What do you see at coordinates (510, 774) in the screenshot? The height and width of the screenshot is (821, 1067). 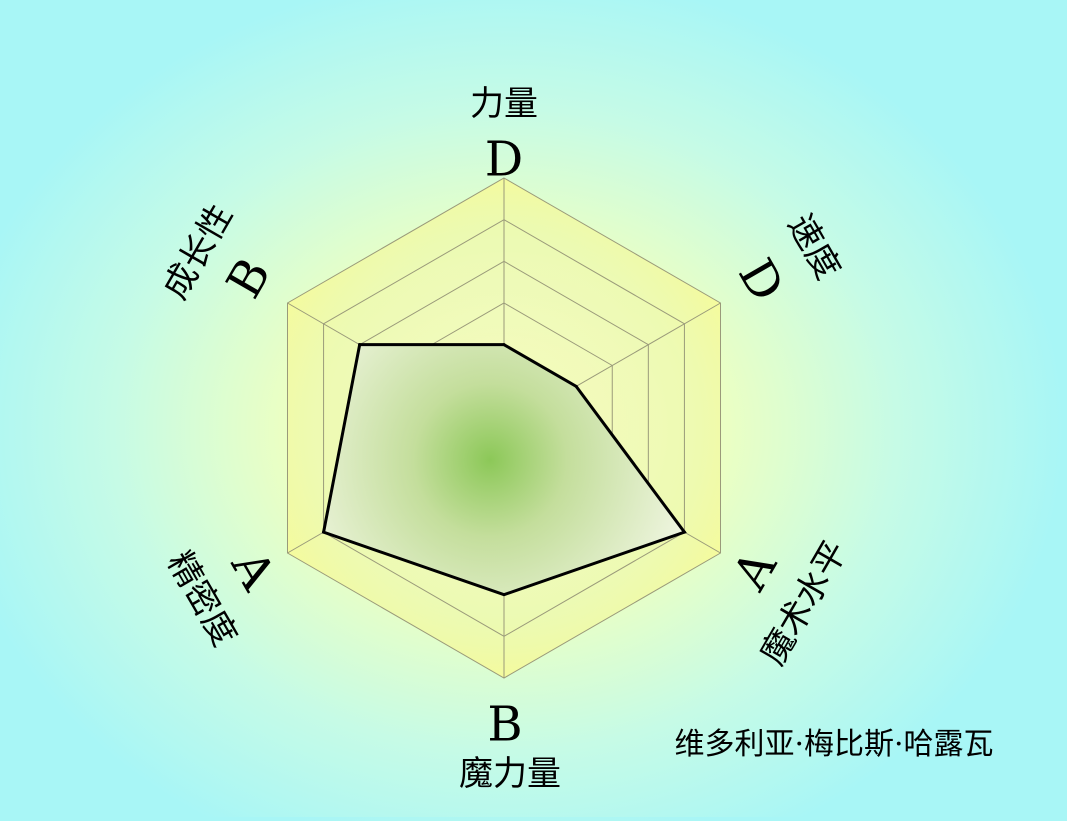 I see `axis-label-4: 魔力量` at bounding box center [510, 774].